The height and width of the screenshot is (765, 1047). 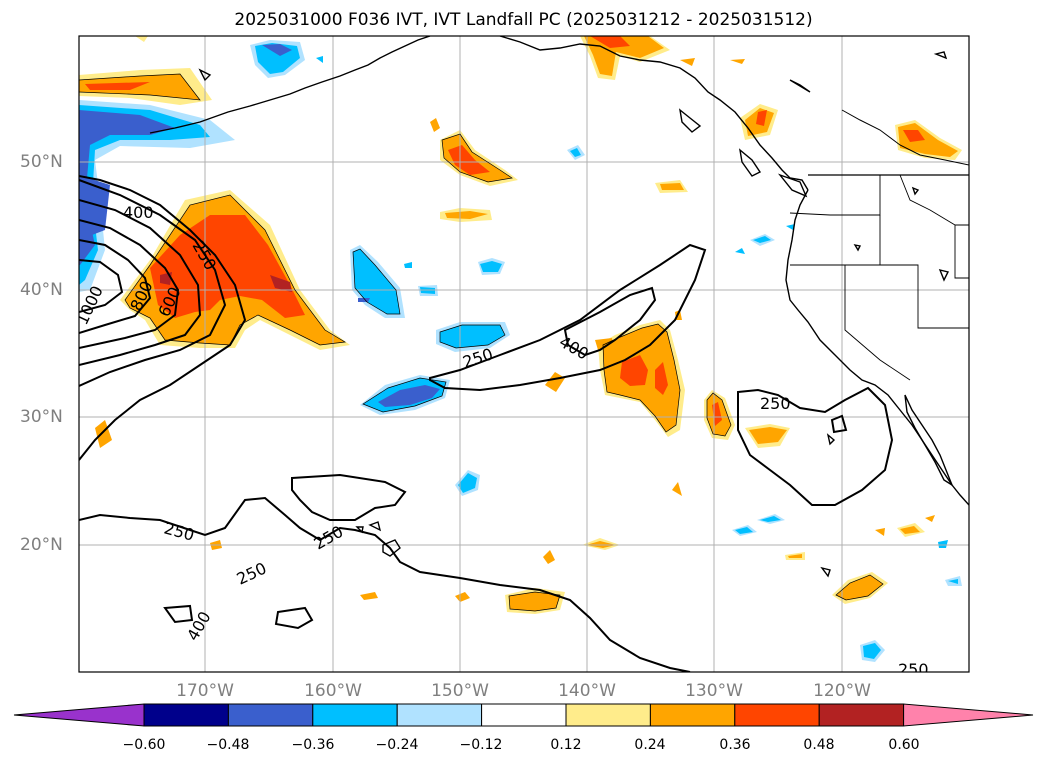 What do you see at coordinates (650, 745) in the screenshot?
I see `colorbar-tick-label: 0.24` at bounding box center [650, 745].